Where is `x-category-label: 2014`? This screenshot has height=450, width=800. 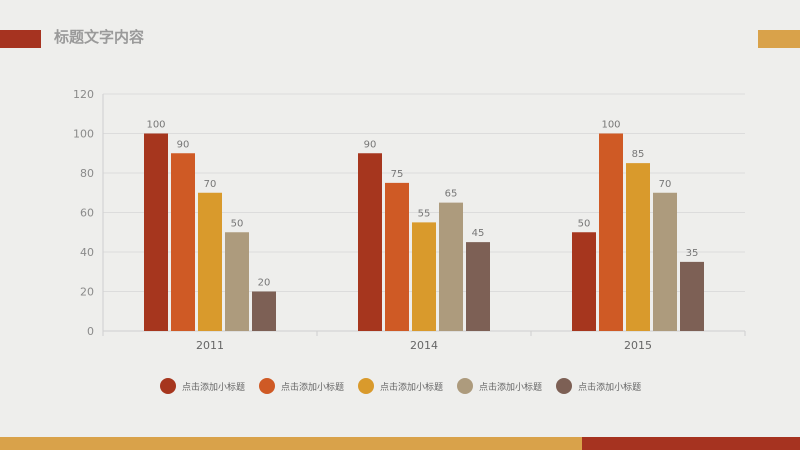
x-category-label: 2014 is located at coordinates (424, 345).